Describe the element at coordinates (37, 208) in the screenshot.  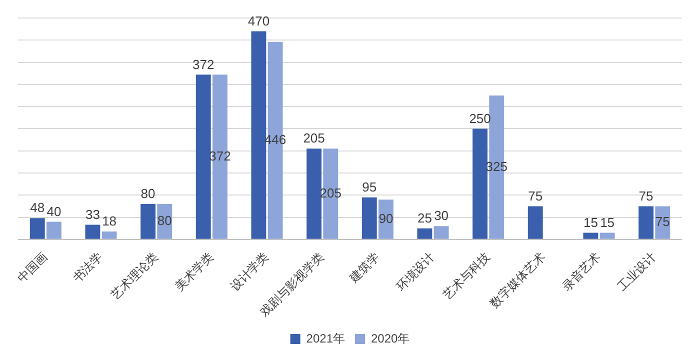
I see `data-label: 48` at that location.